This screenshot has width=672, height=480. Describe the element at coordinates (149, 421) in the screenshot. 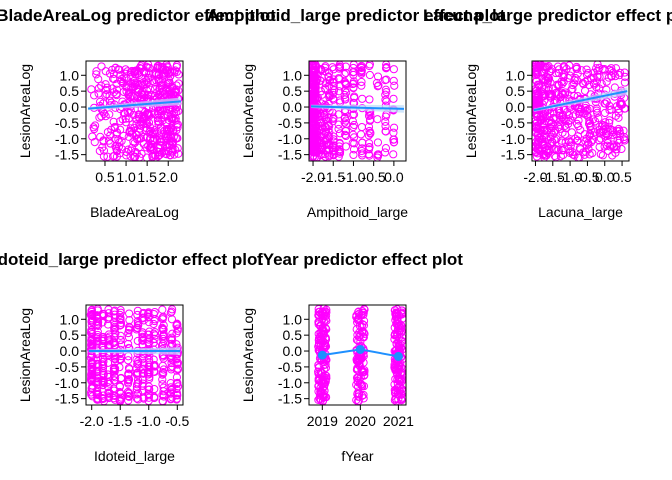

I see `x-tick-label: -1.0` at that location.